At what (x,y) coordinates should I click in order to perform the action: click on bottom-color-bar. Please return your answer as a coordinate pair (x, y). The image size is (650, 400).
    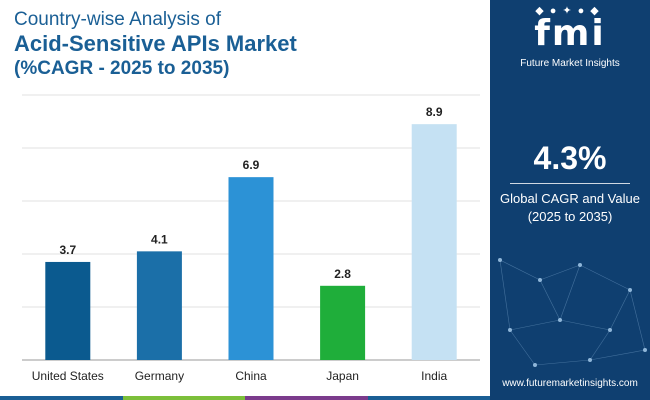
    Looking at the image, I should click on (245, 398).